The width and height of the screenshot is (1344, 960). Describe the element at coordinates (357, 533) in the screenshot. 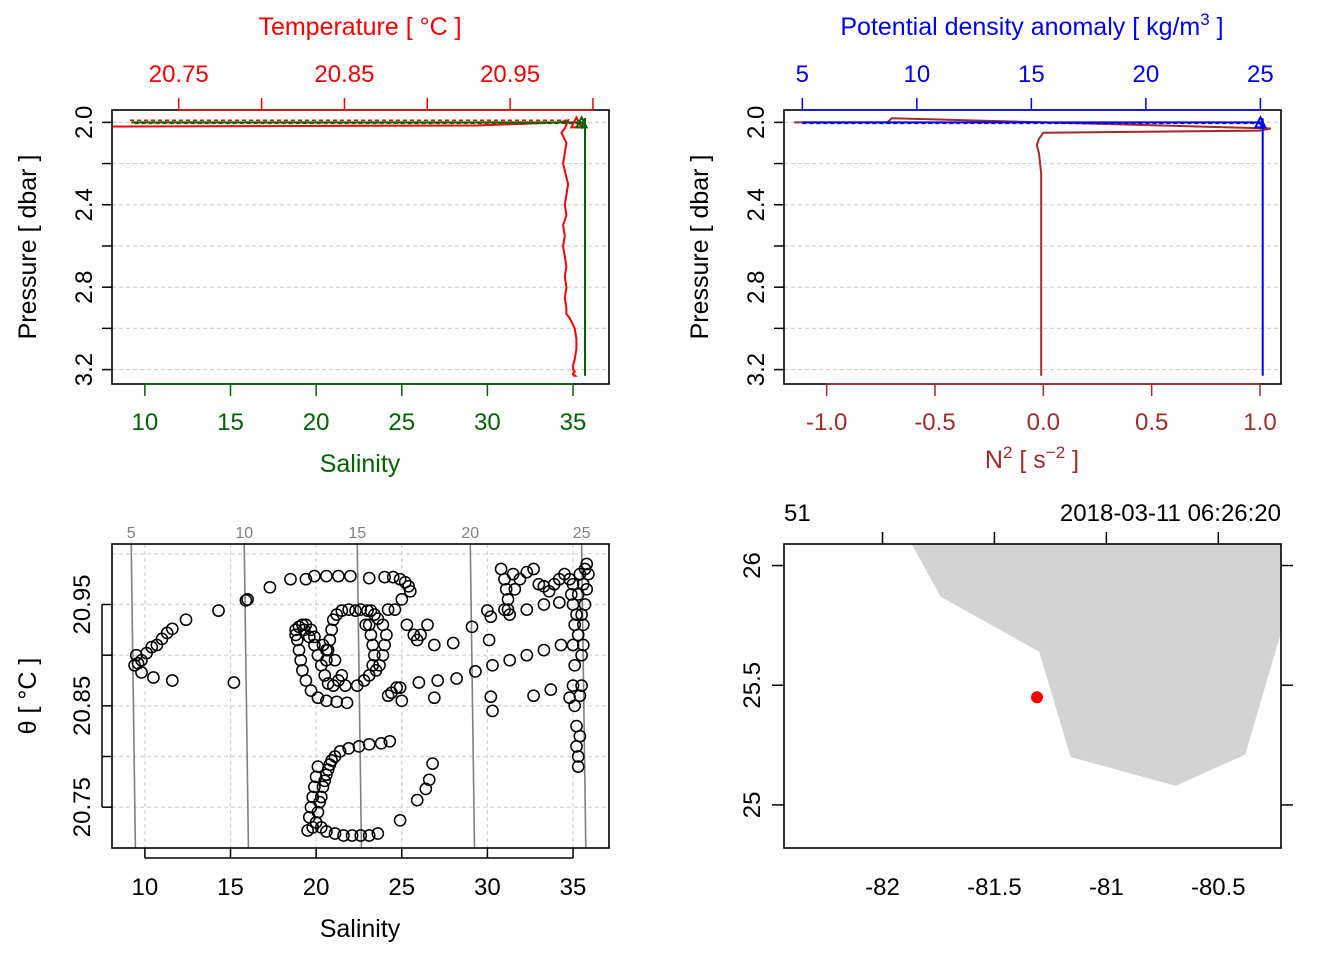

I see `isopycnal-label: 15` at that location.